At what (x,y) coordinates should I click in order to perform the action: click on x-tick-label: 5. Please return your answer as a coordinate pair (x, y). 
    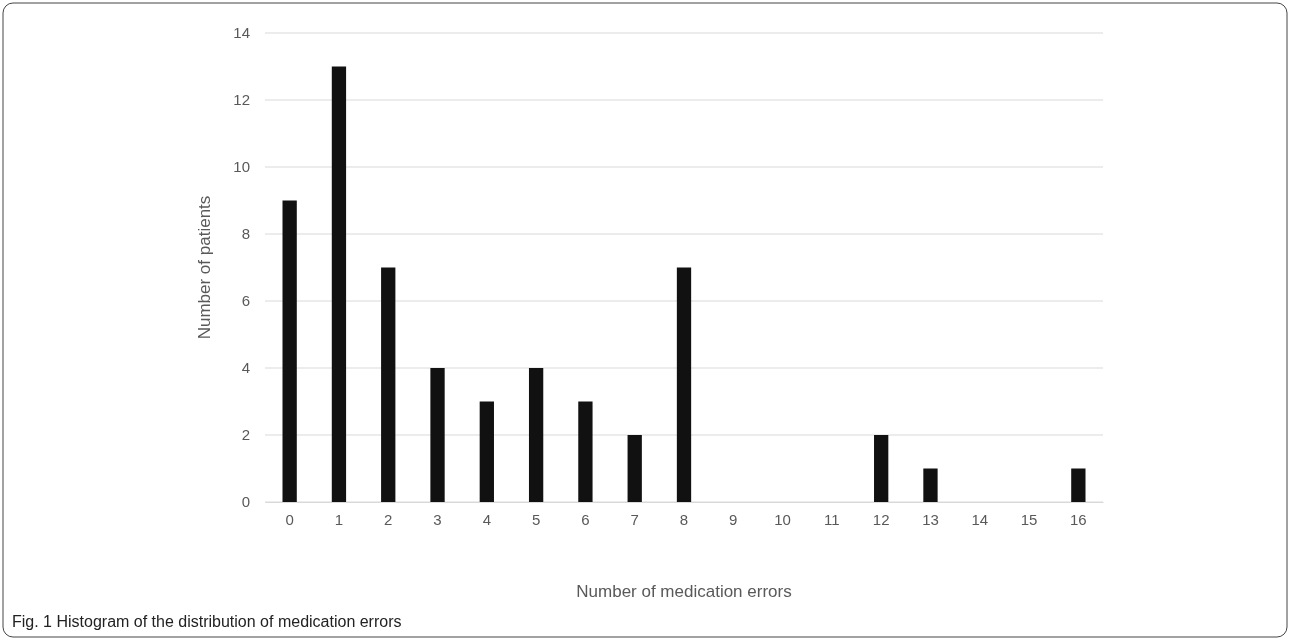
    Looking at the image, I should click on (536, 519).